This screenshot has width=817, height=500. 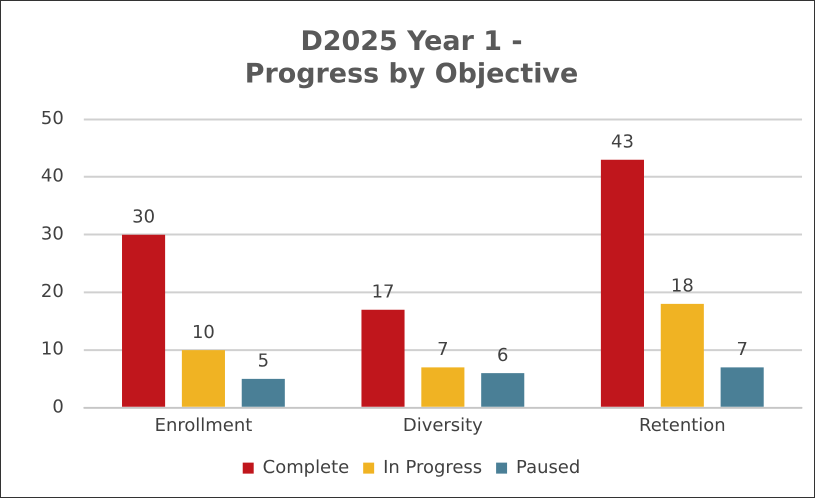 What do you see at coordinates (52, 118) in the screenshot?
I see `y-tick-label: 50` at bounding box center [52, 118].